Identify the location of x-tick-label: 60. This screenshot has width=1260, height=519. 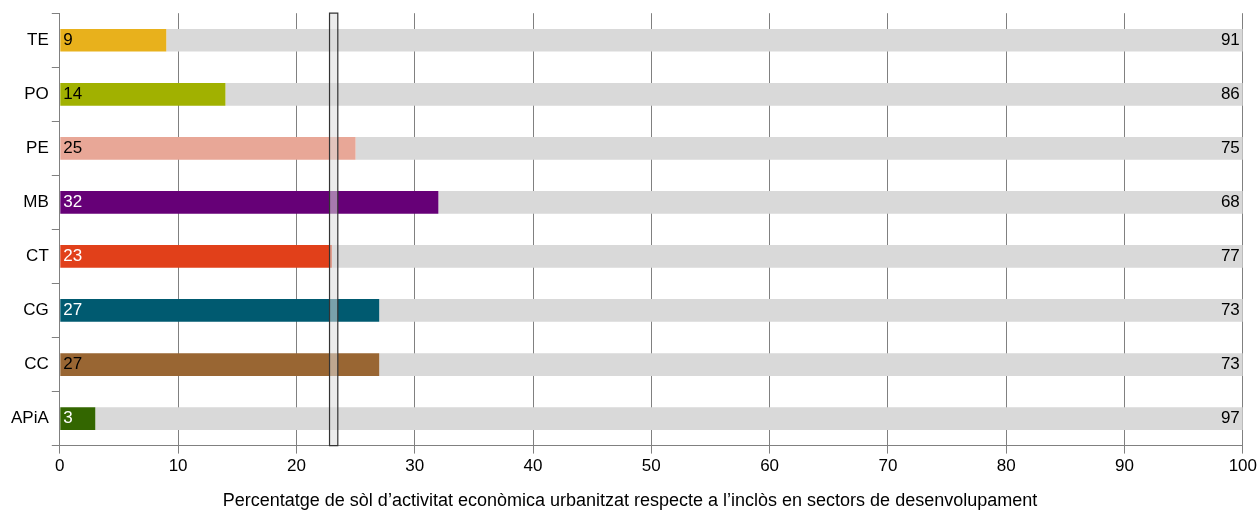
(770, 466).